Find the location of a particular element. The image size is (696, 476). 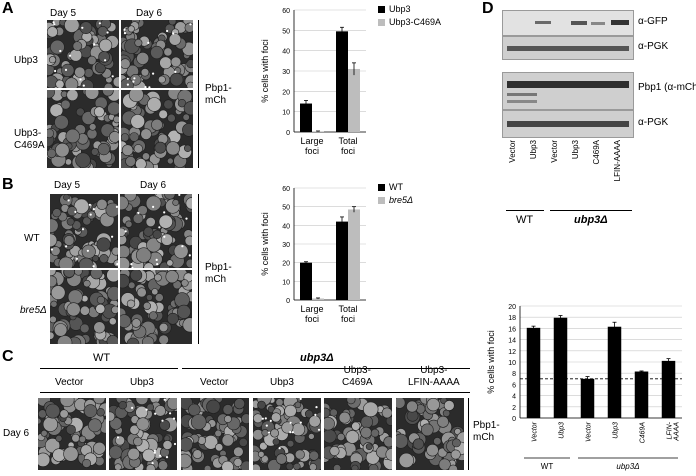

y-tick-label: 8 is located at coordinates (514, 374).